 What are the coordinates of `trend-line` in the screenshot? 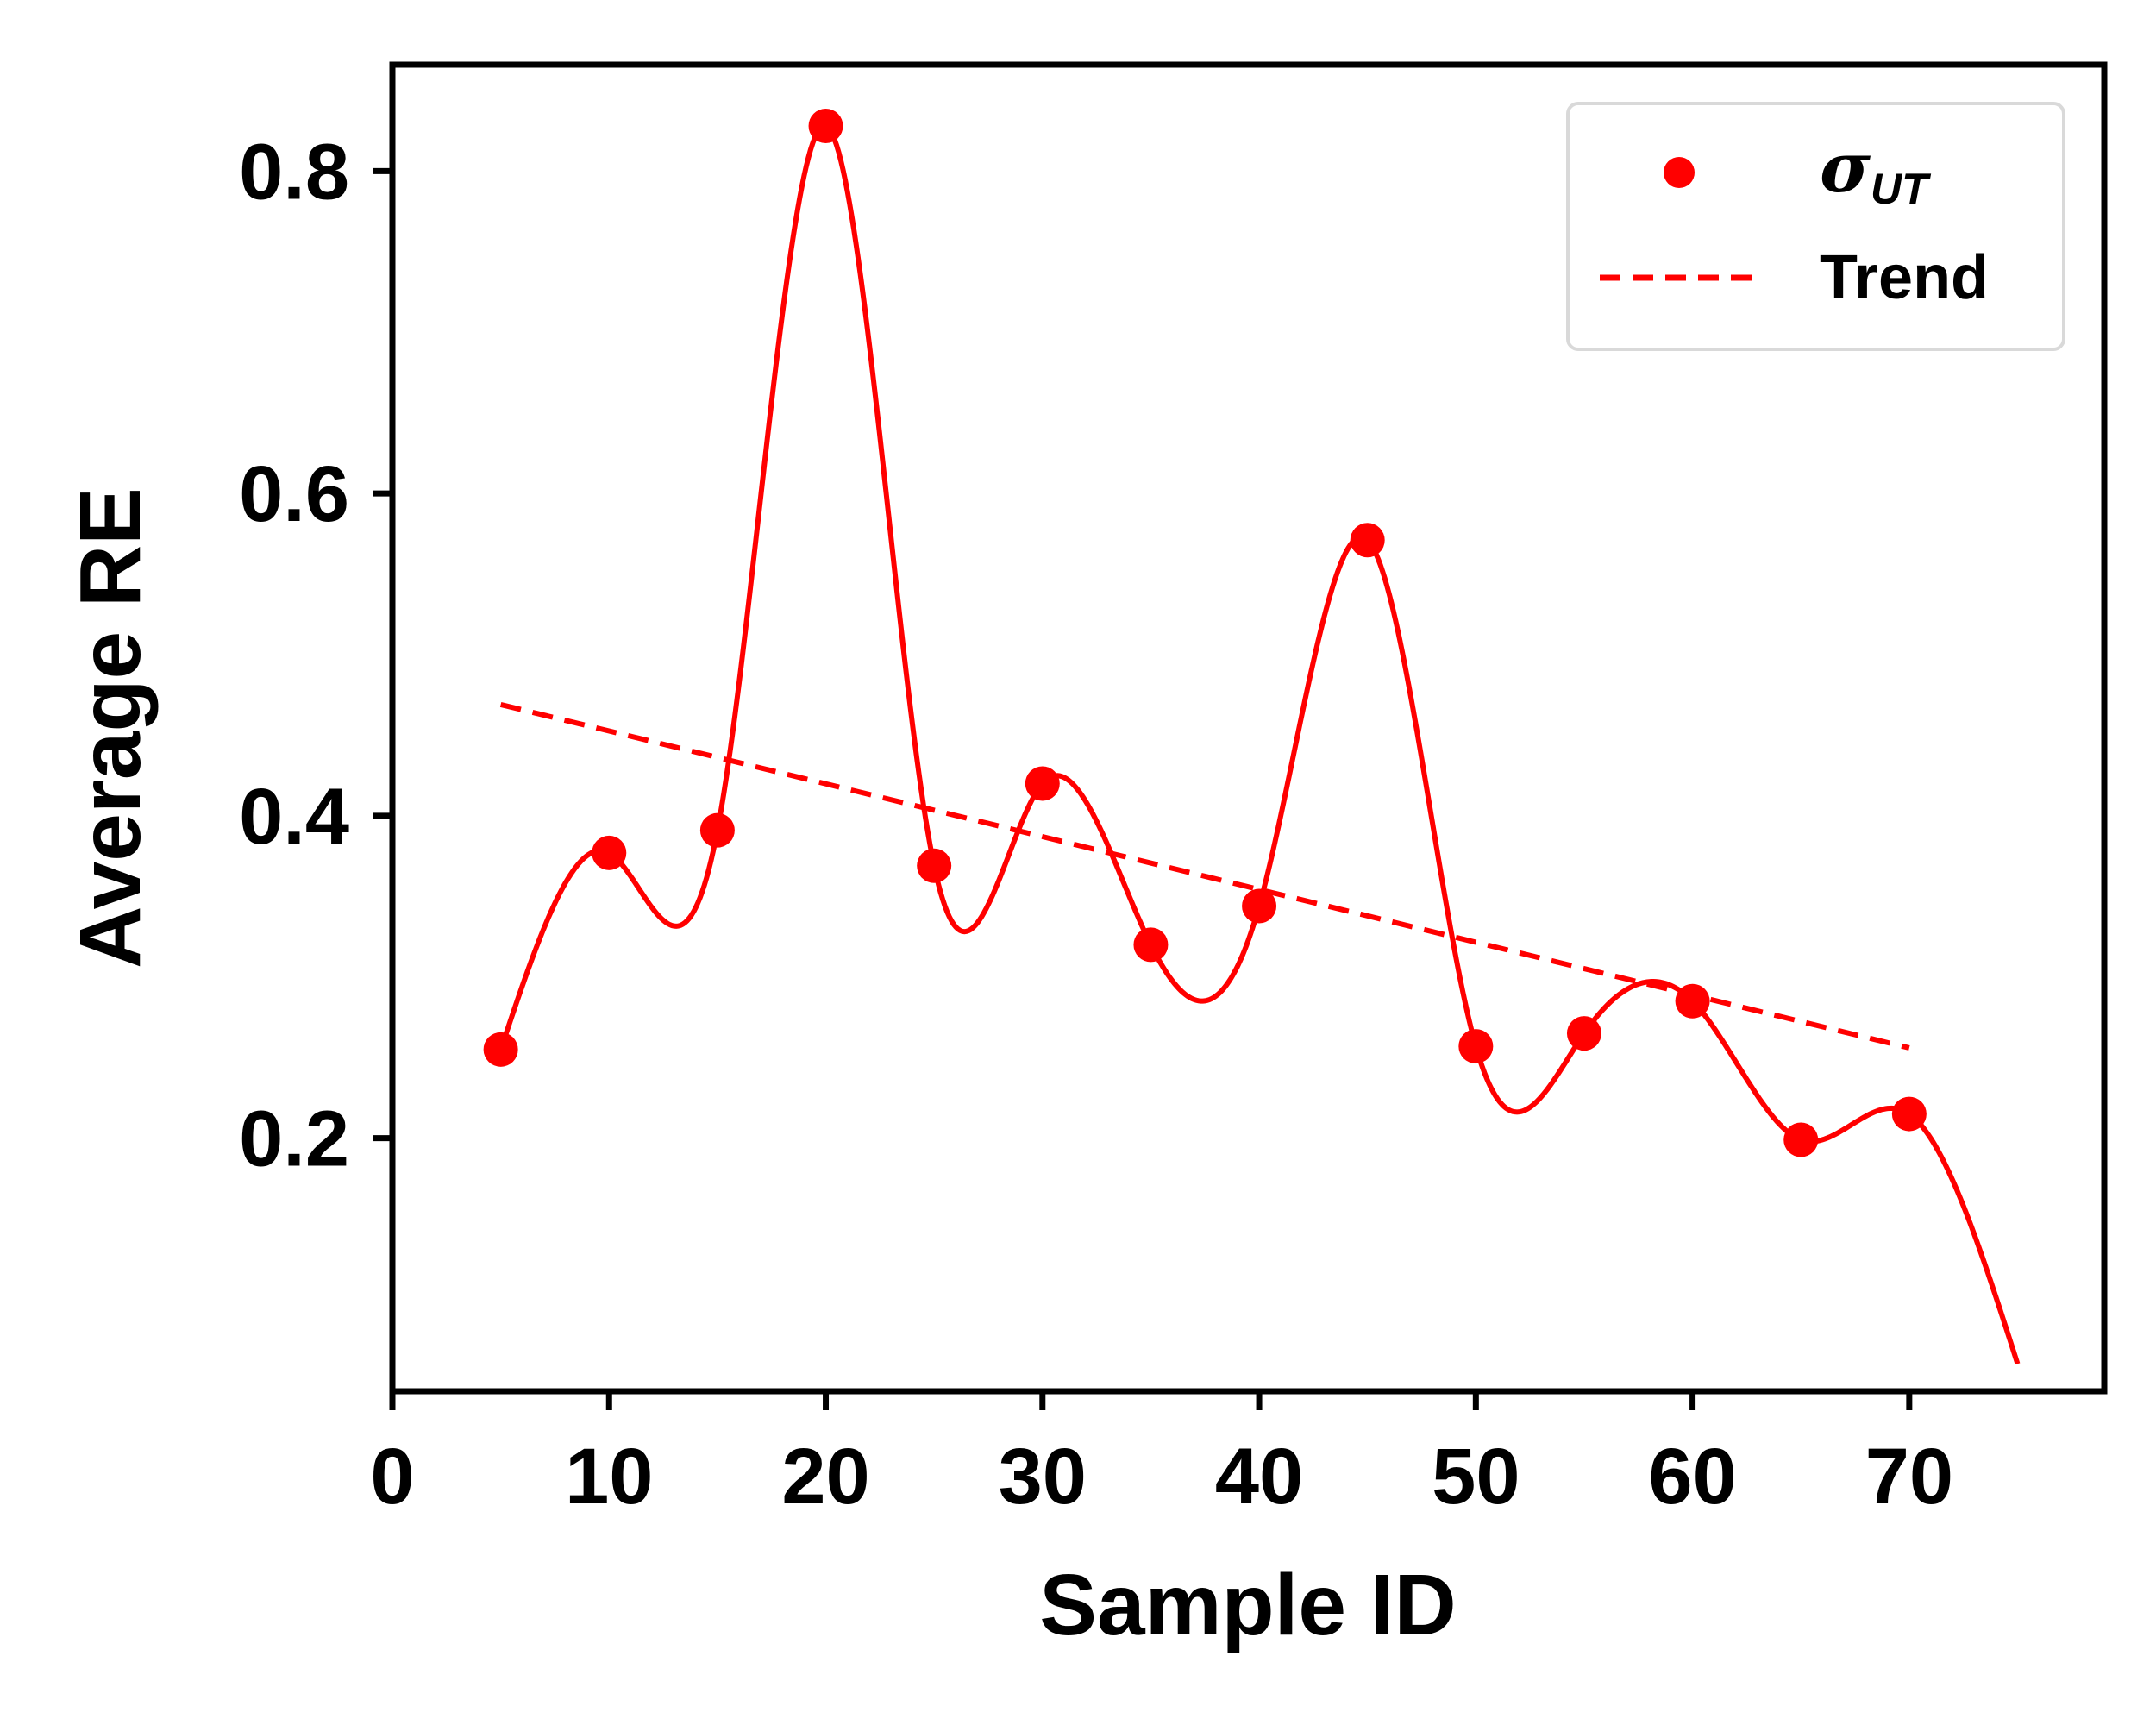 It's located at (1204, 876).